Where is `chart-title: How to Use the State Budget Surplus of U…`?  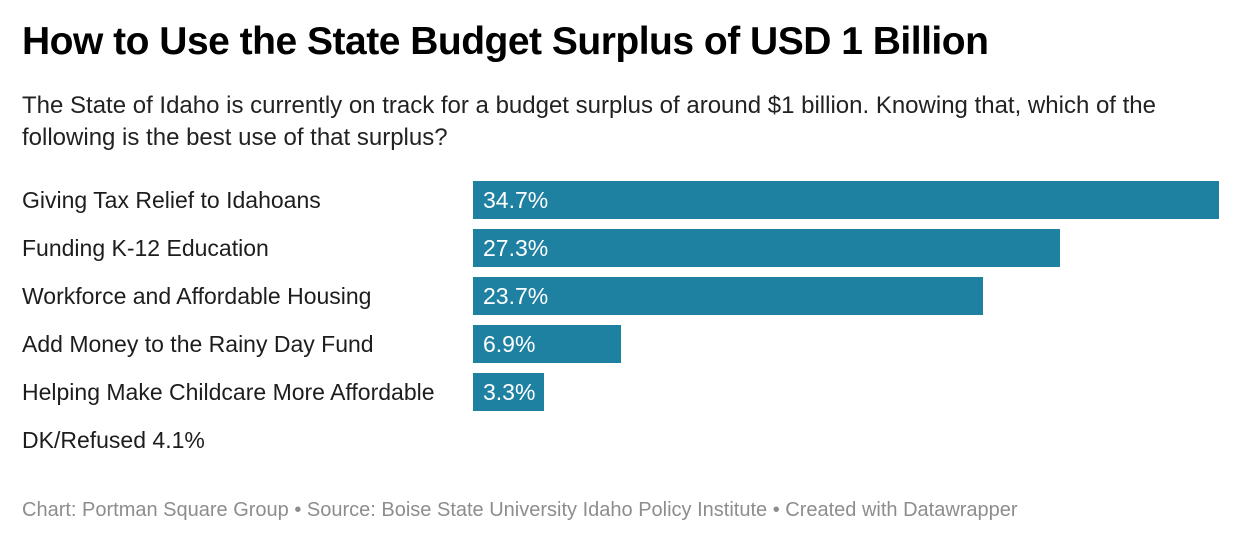
chart-title: How to Use the State Budget Surplus of U… is located at coordinates (505, 41).